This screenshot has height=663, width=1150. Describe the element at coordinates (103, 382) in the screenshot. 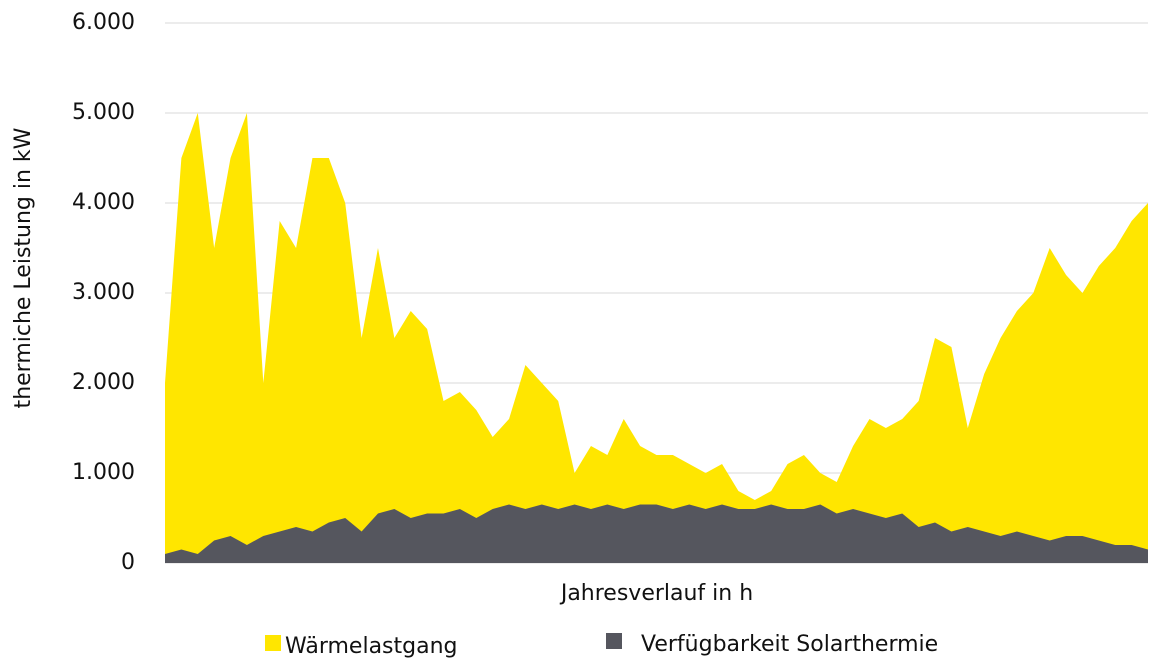

I see `y-tick-label: 2.000` at that location.